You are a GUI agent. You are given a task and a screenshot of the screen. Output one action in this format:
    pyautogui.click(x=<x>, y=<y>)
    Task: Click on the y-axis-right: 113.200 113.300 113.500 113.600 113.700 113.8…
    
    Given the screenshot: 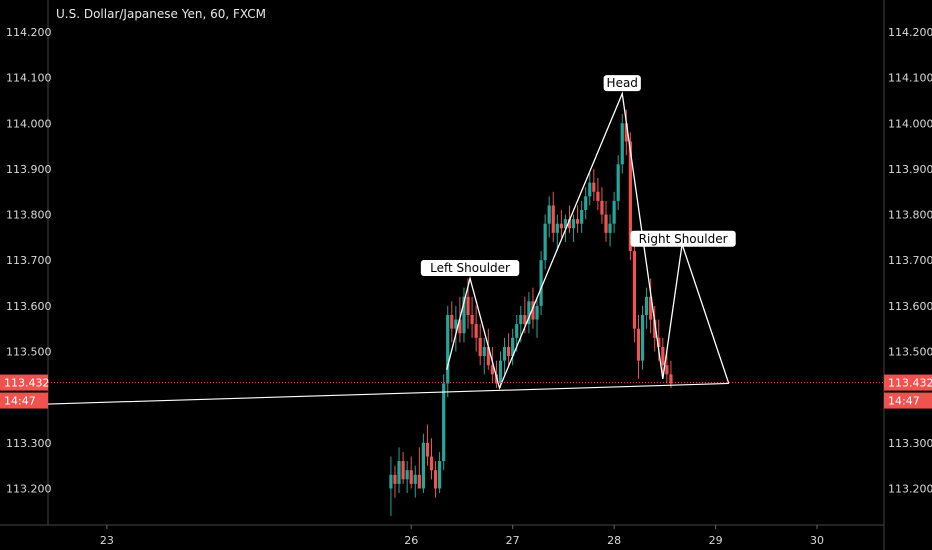 What is the action you would take?
    pyautogui.click(x=910, y=261)
    